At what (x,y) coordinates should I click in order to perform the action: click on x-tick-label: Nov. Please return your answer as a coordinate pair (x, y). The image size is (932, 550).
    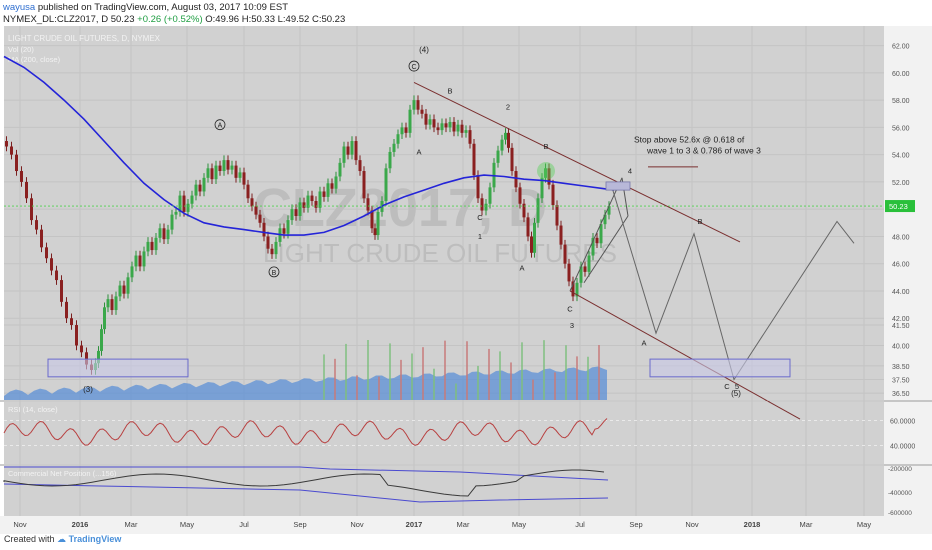
    Looking at the image, I should click on (357, 524).